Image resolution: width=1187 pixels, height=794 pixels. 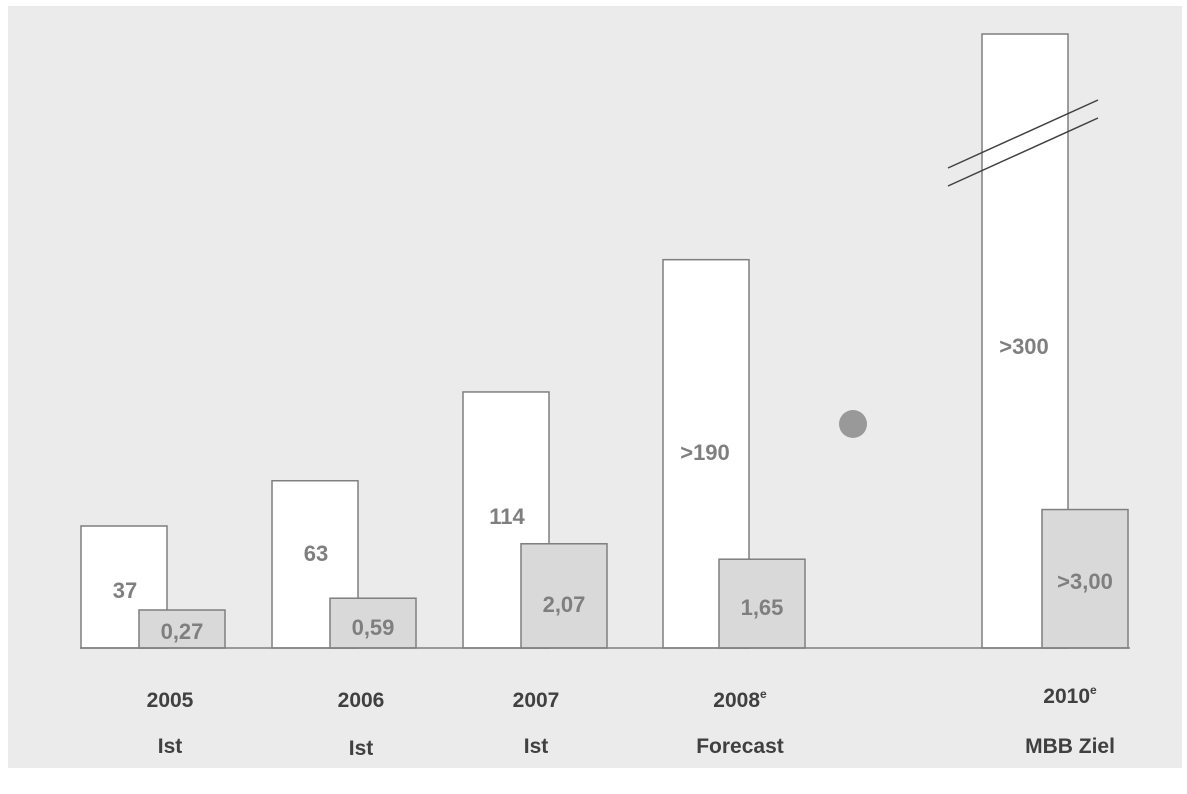 I want to click on value-label-primary-2007: 114, so click(x=507, y=516).